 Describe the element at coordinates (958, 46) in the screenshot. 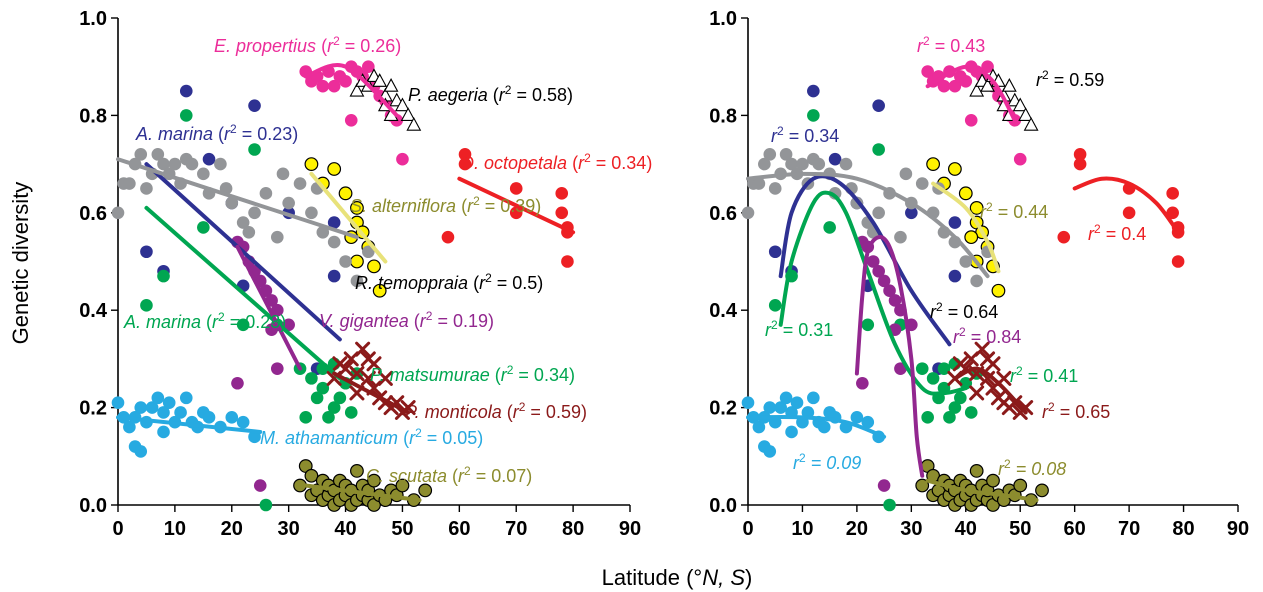

I see `r2-value: = 0.43` at that location.